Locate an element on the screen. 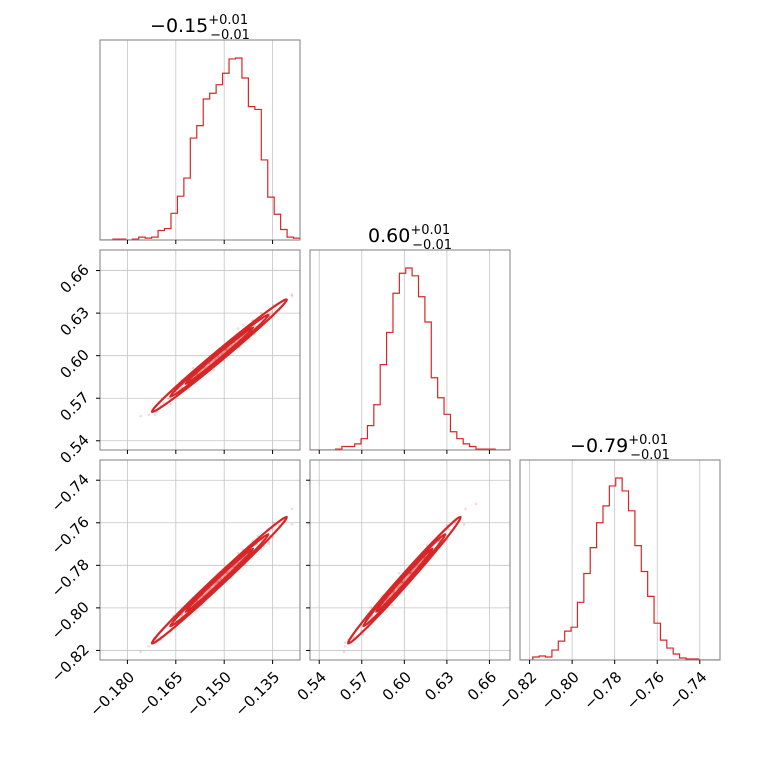  scatter-panel-2-1: 0.54 0.57 0.60 0.63 0.66 is located at coordinates (402, 581).